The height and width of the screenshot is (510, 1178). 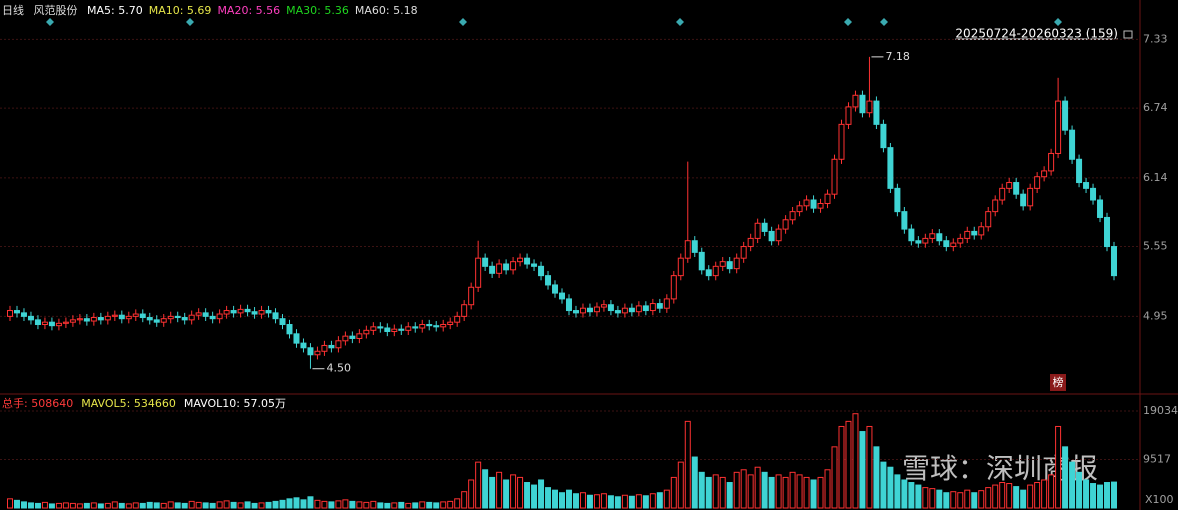 I want to click on lock-icon, so click(x=1128, y=34).